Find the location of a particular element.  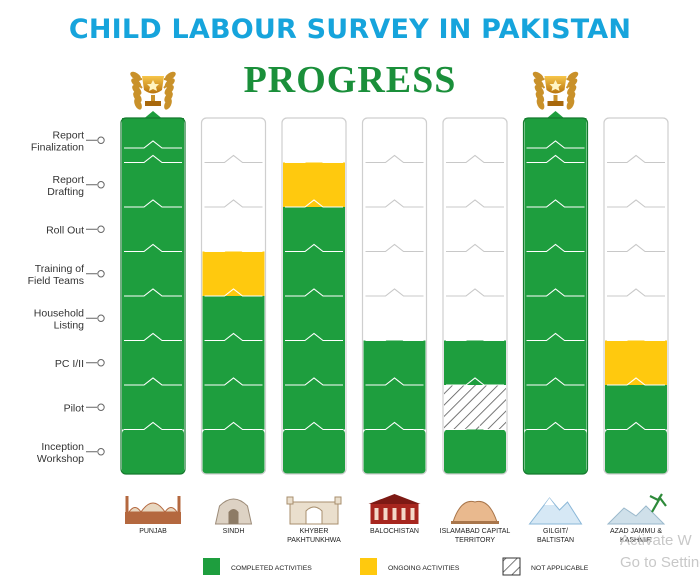

page-title: CHILD LABOUR SURVEY IN PAKISTAN is located at coordinates (350, 29).